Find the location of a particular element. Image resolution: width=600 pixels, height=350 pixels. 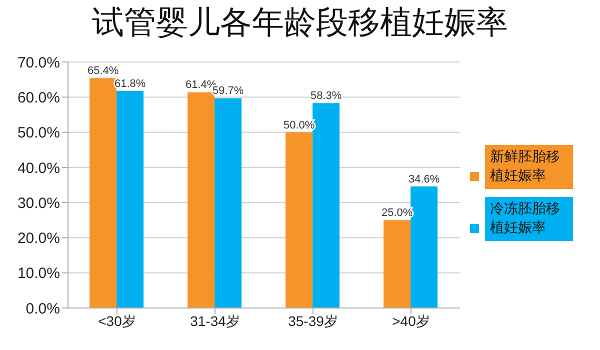

text: 新鲜胚胎移植妊娠率 is located at coordinates (529, 167).